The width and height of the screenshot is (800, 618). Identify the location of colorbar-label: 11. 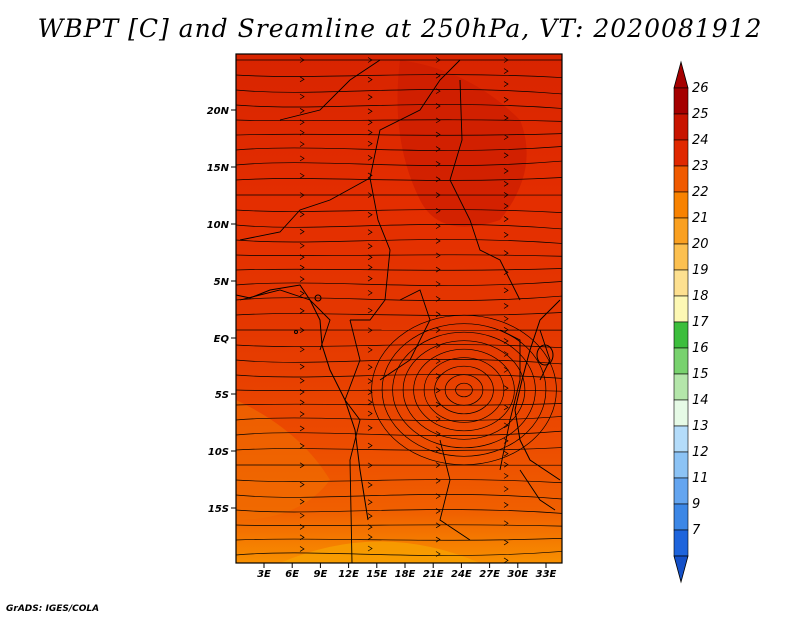
(700, 478).